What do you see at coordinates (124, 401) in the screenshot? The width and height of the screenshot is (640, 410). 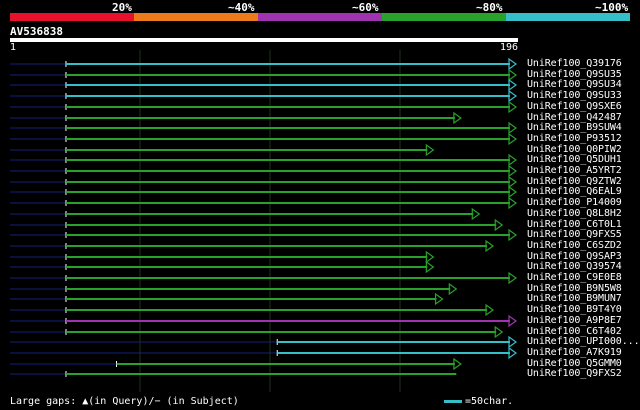 I see `large-gaps-note: Large gaps: ▲(in Query)/− (in Subject)` at bounding box center [124, 401].